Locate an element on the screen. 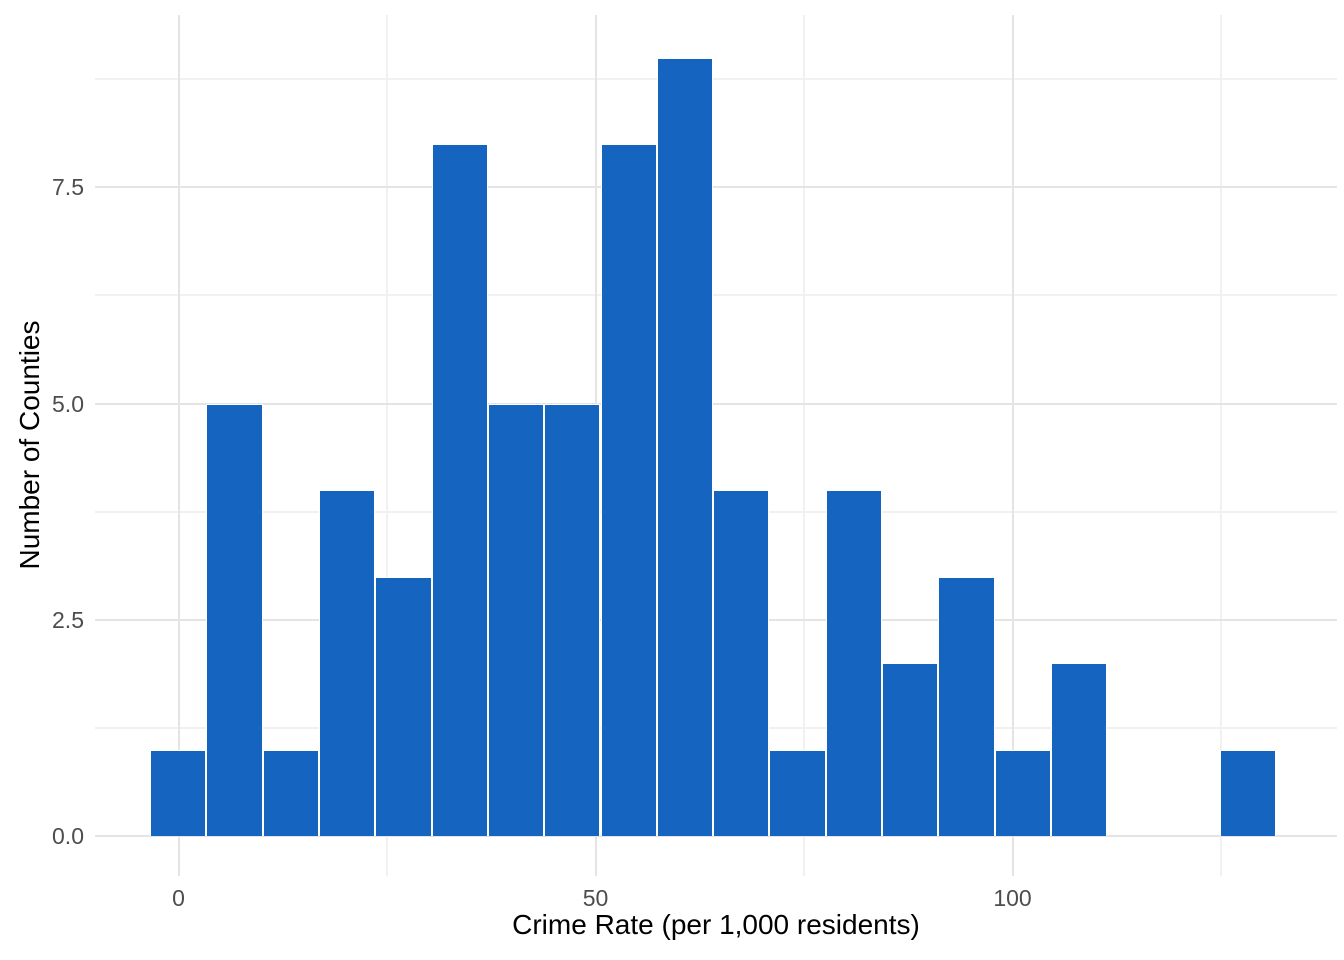 The height and width of the screenshot is (960, 1344). x-axis-title: Crime Rate (per 1,000 residents) is located at coordinates (716, 924).